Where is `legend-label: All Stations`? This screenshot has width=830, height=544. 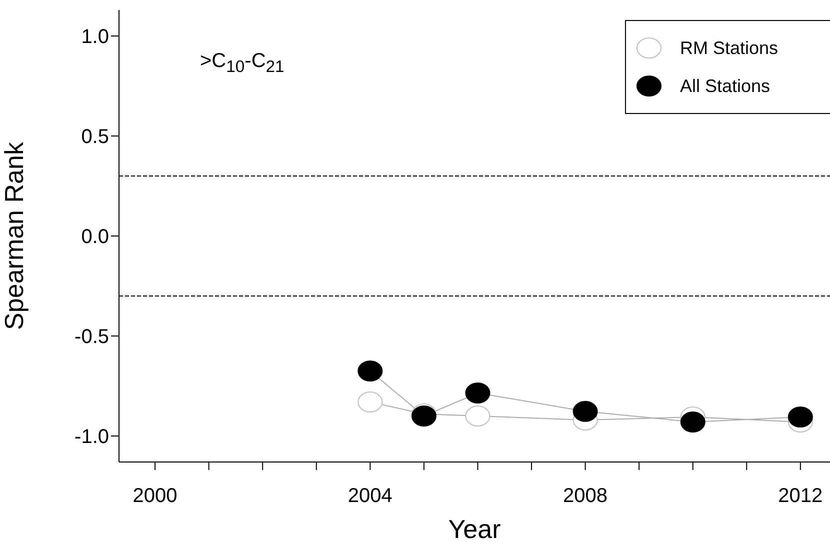 legend-label: All Stations is located at coordinates (725, 86).